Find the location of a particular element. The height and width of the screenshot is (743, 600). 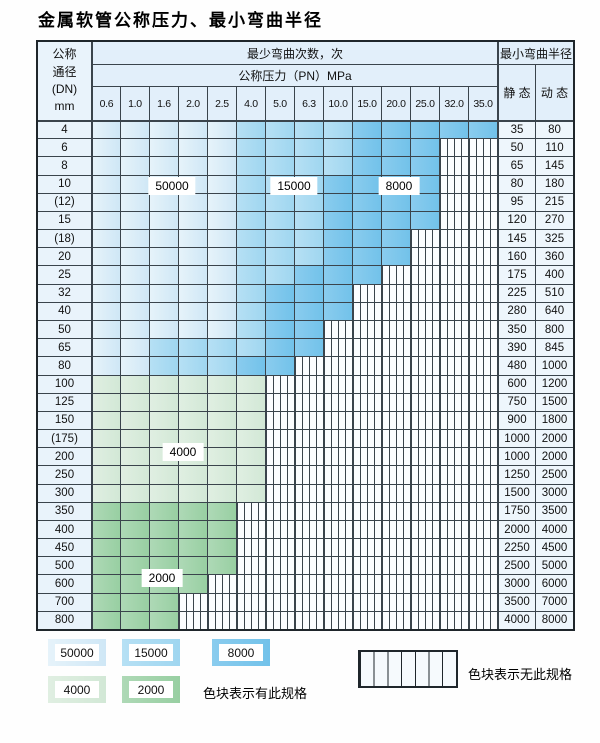

cycle-count-label: 2000 is located at coordinates (162, 578).